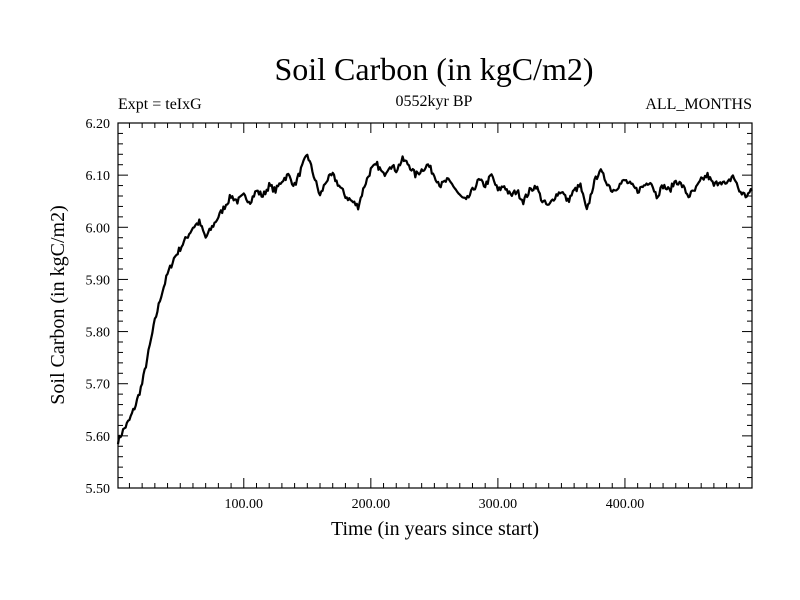 Image resolution: width=800 pixels, height=600 pixels. I want to click on expt-label: Expt = teIxG, so click(160, 104).